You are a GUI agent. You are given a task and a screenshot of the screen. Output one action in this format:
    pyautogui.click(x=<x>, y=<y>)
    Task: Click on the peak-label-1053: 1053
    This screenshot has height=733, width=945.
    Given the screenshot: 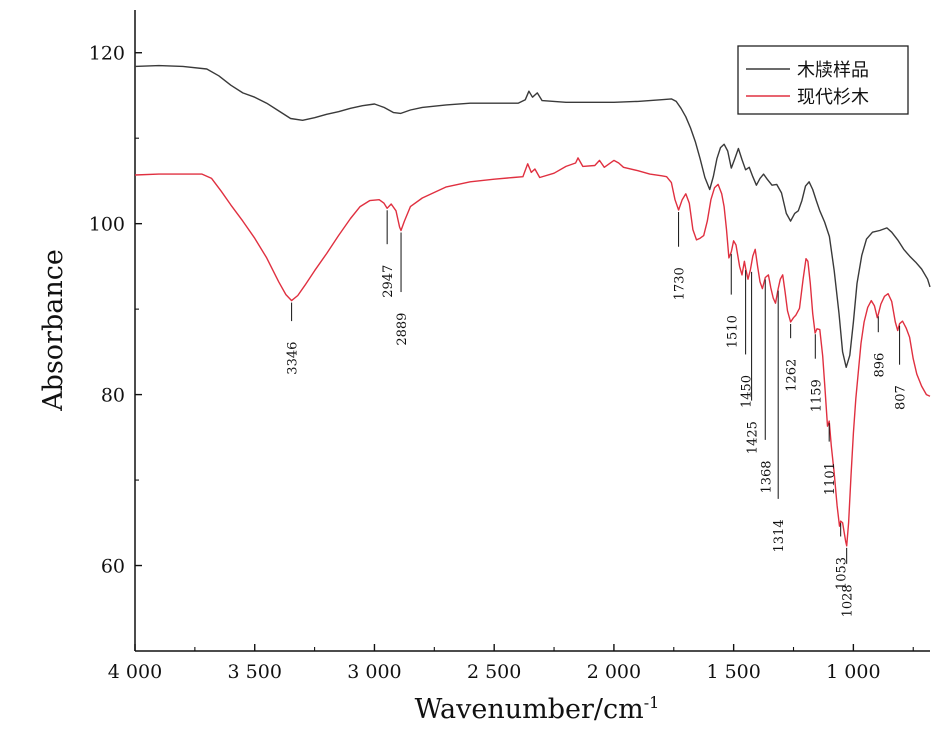 What is the action you would take?
    pyautogui.click(x=842, y=573)
    